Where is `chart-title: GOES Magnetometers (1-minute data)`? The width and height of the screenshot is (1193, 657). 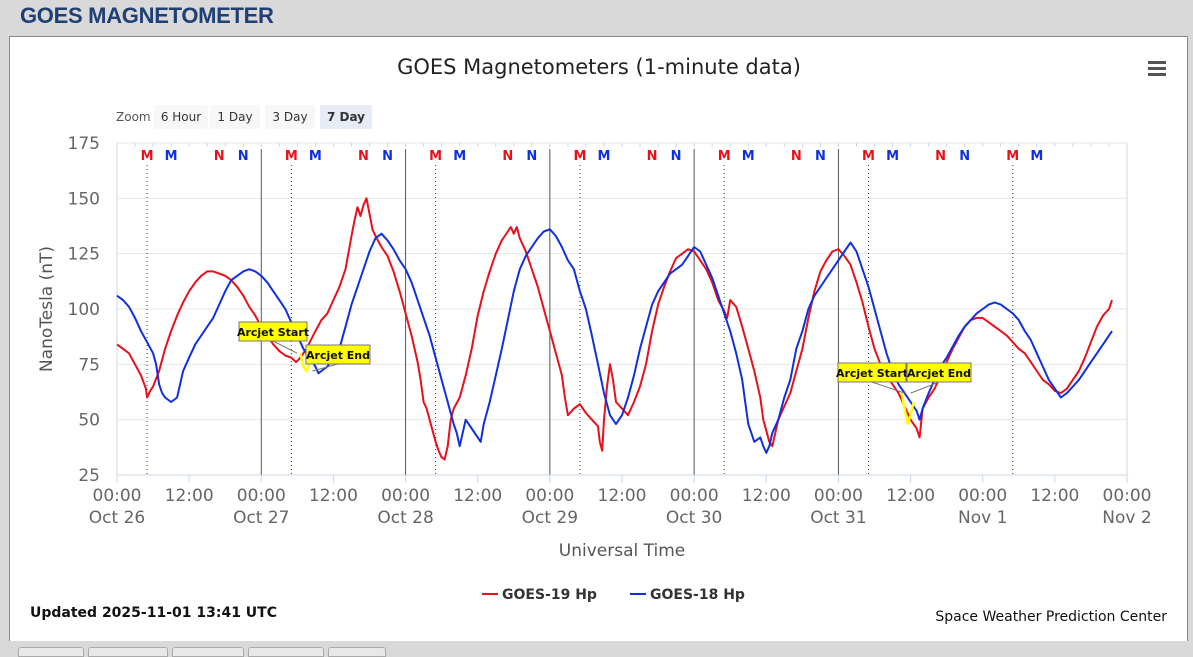
chart-title: GOES Magnetometers (1-minute data) is located at coordinates (599, 67).